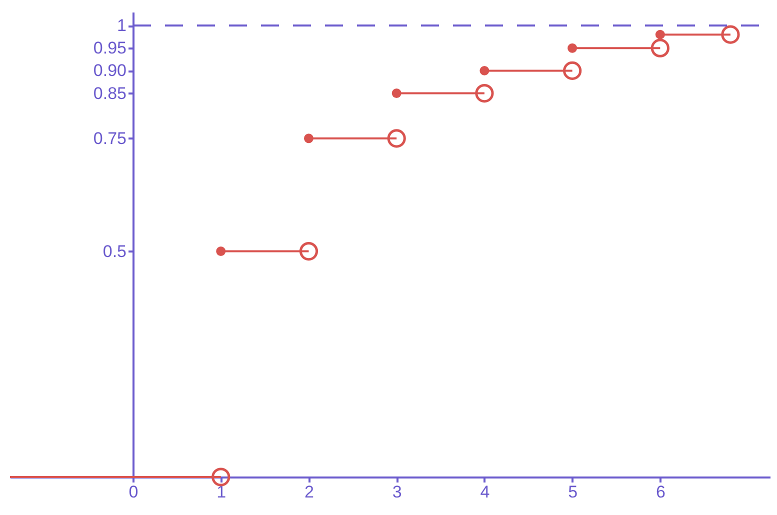  What do you see at coordinates (114, 251) in the screenshot?
I see `y-tick-label: 0.5` at bounding box center [114, 251].